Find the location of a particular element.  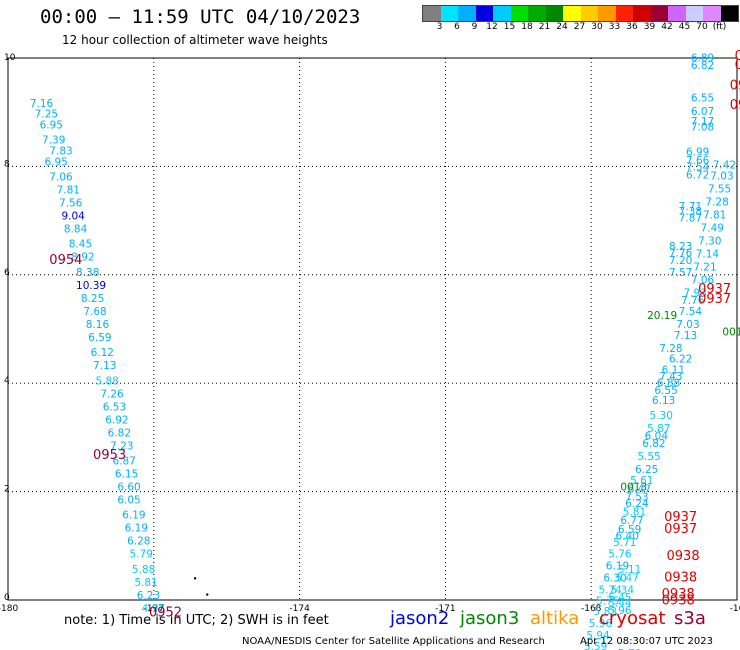

footer-timestamp: Apr 12 08:30:07 UTC 2023 is located at coordinates (646, 641).